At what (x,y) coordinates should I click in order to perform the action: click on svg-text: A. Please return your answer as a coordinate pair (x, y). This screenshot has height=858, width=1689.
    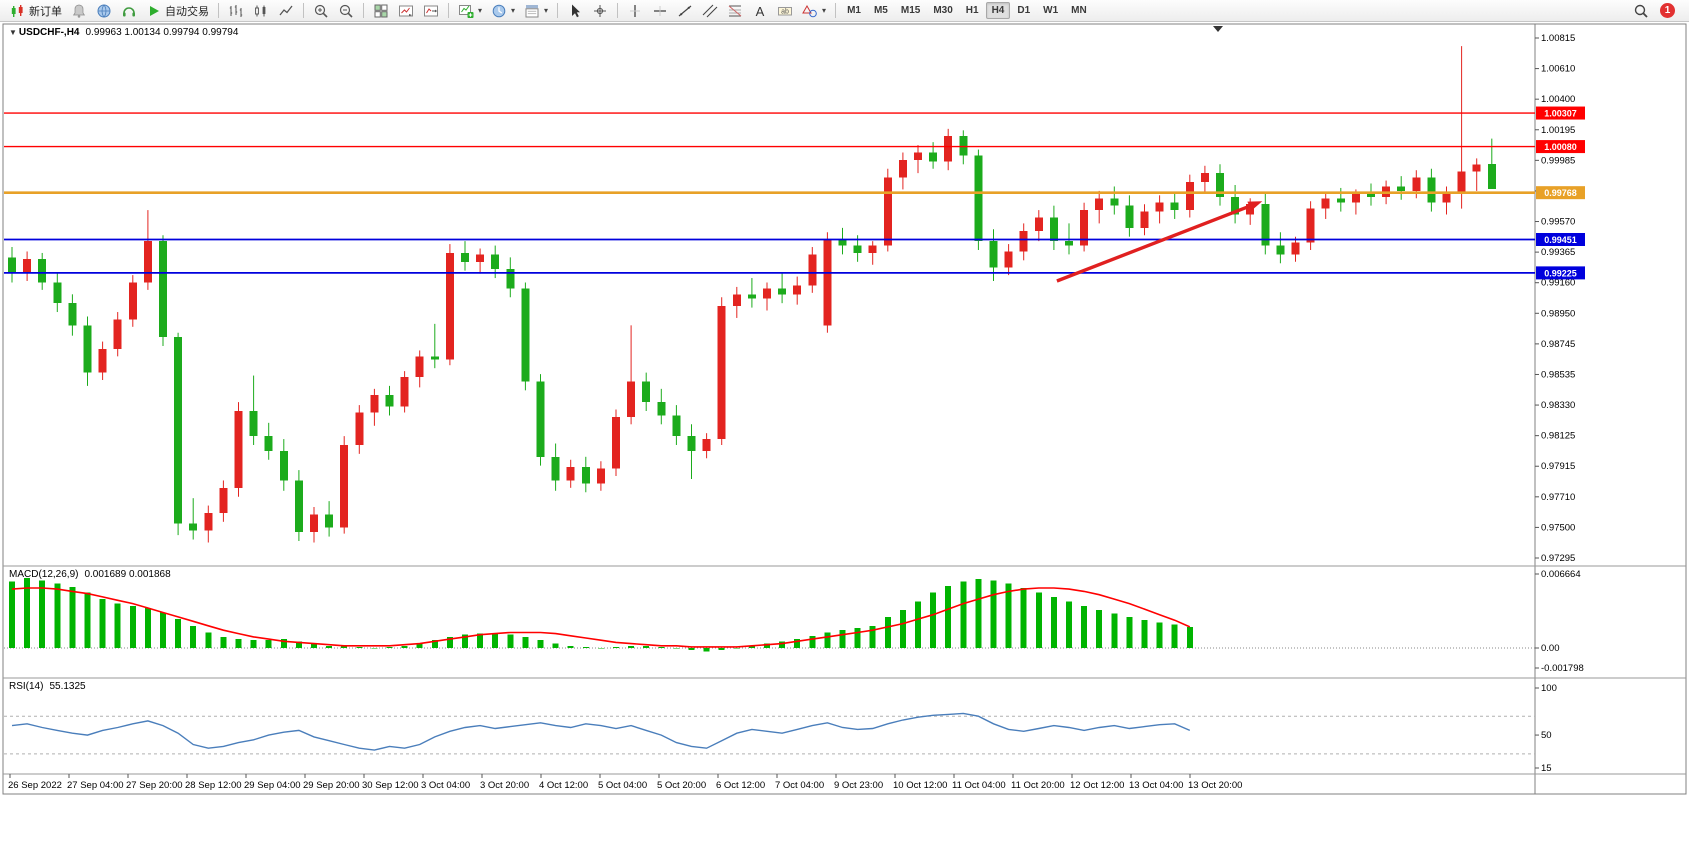
    Looking at the image, I should click on (760, 11).